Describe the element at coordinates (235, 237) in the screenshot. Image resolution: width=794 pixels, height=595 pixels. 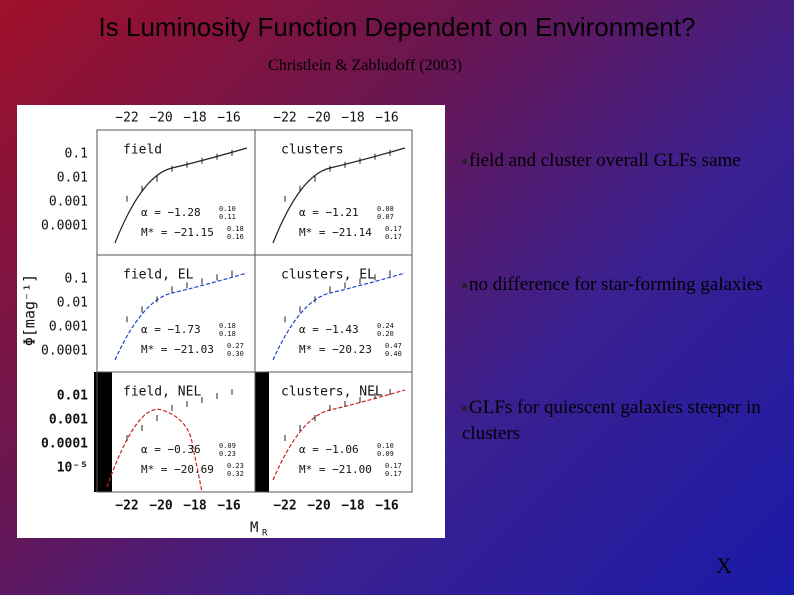
I see `fit-mstar-down: 0.16` at that location.